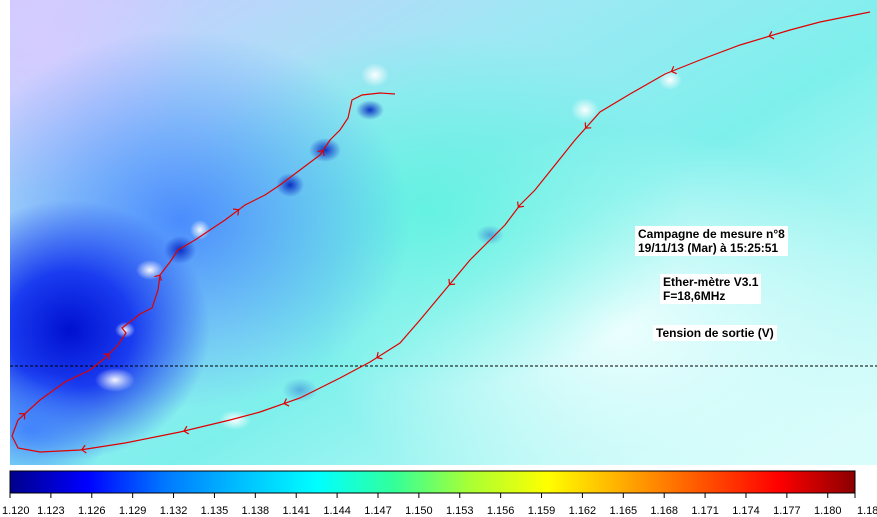 The width and height of the screenshot is (877, 517). What do you see at coordinates (711, 282) in the screenshot?
I see `device-name: Ether-mètre V3.1` at bounding box center [711, 282].